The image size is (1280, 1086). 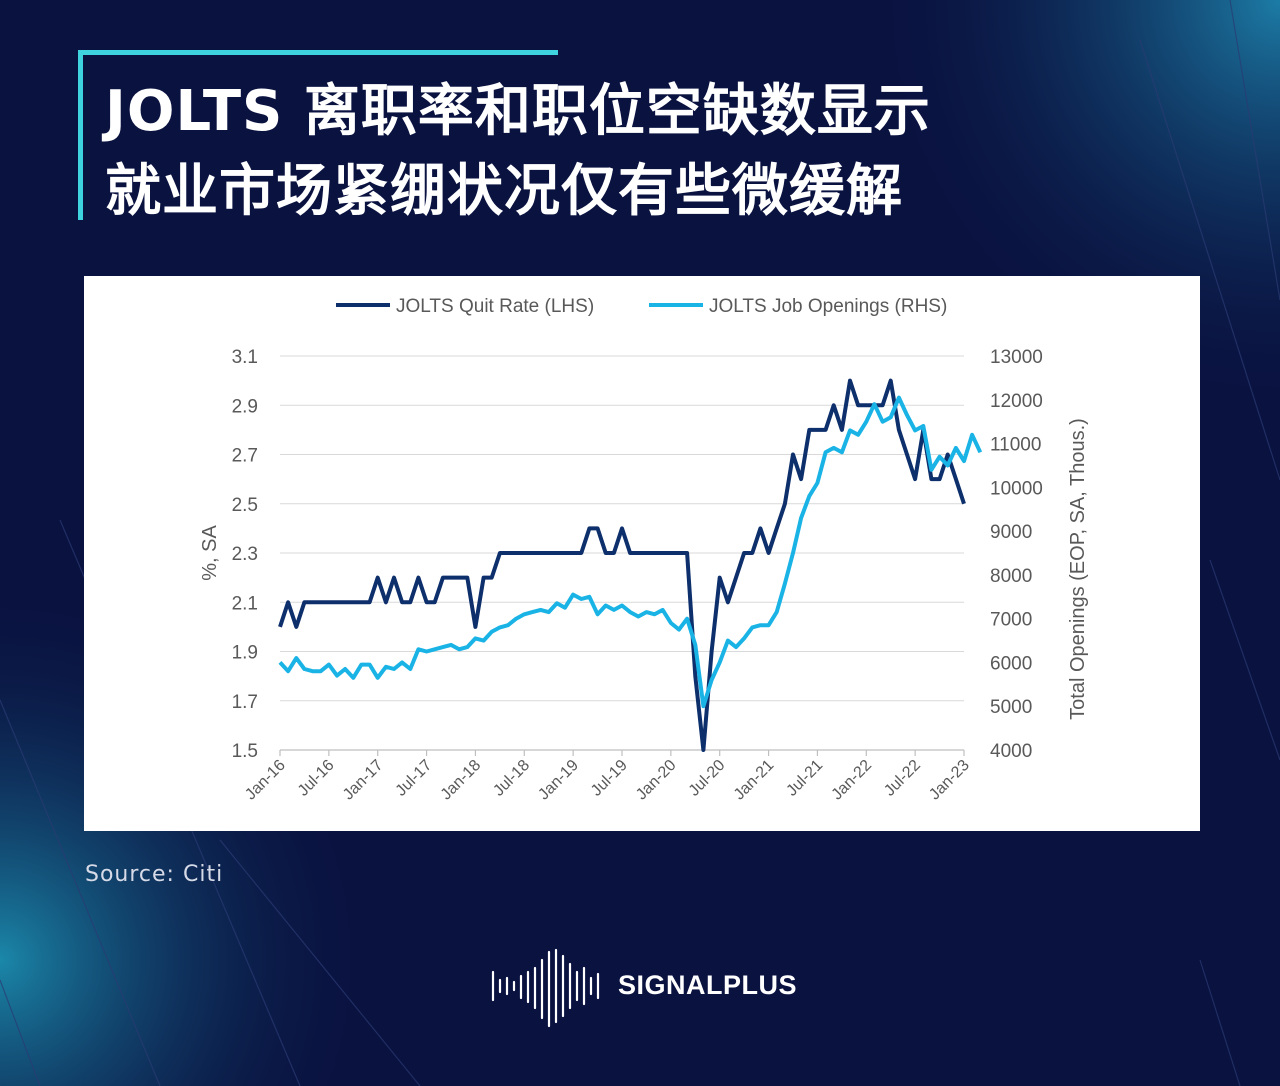 I want to click on y-right-tick-label: 9000, so click(x=1011, y=532).